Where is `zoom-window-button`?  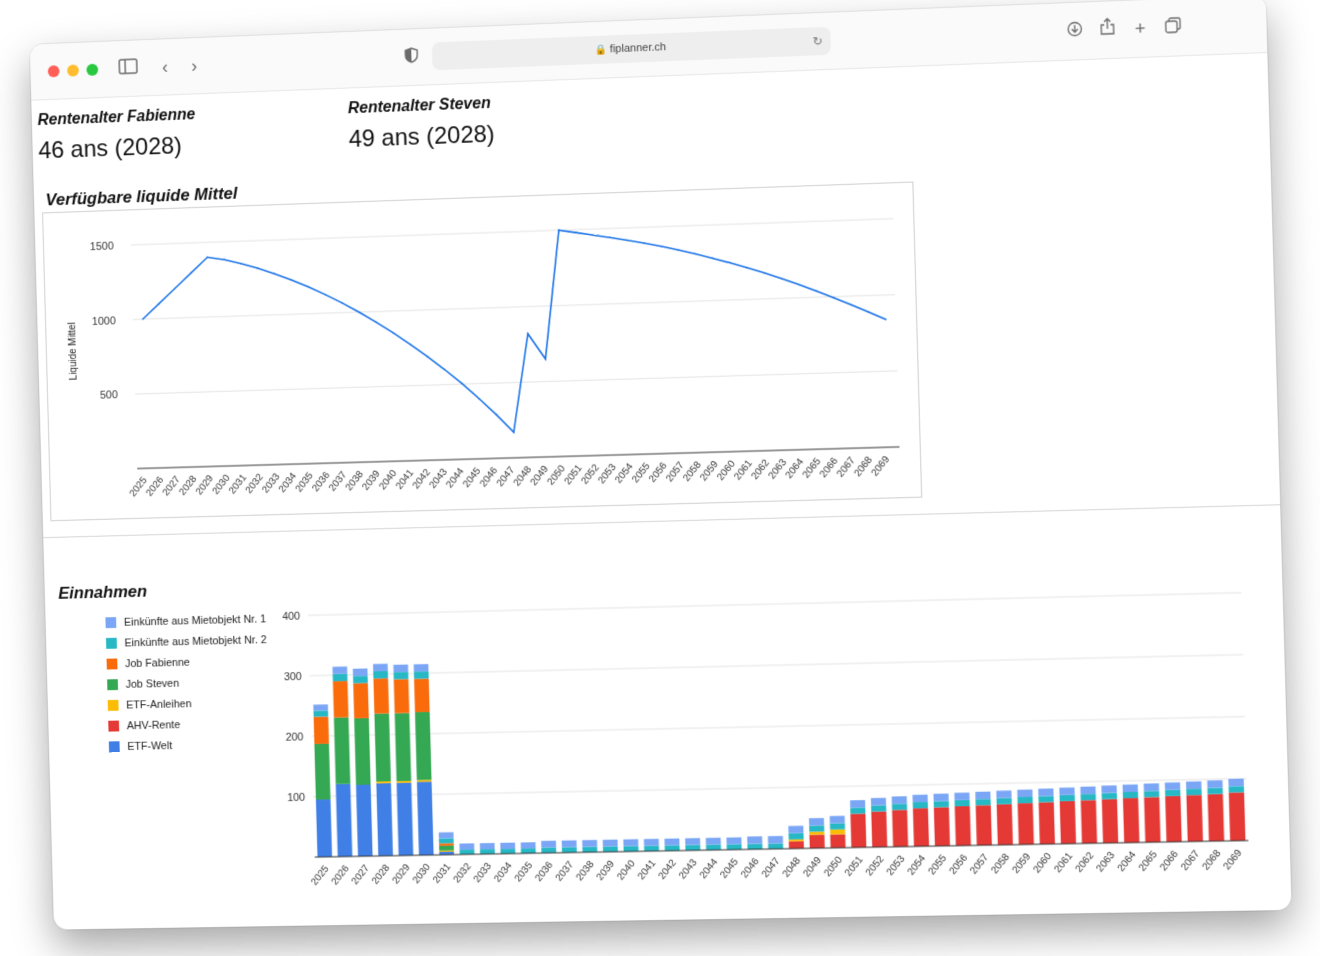 zoom-window-button is located at coordinates (92, 70).